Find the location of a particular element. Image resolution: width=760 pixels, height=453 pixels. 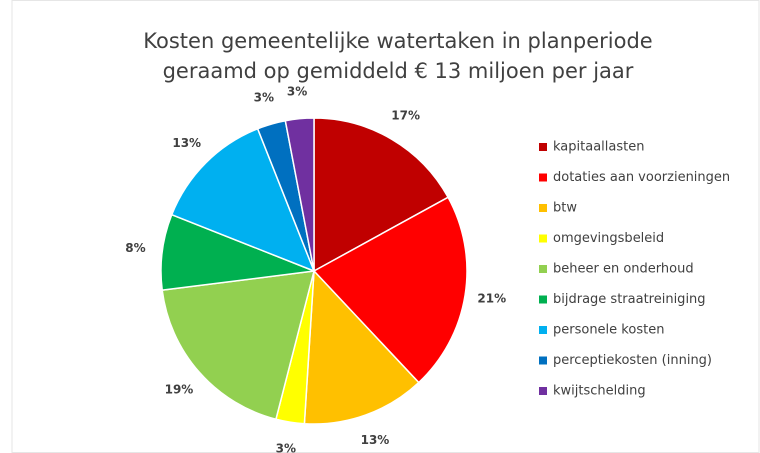

legend-label: omgevingsbeleid is located at coordinates (608, 238).